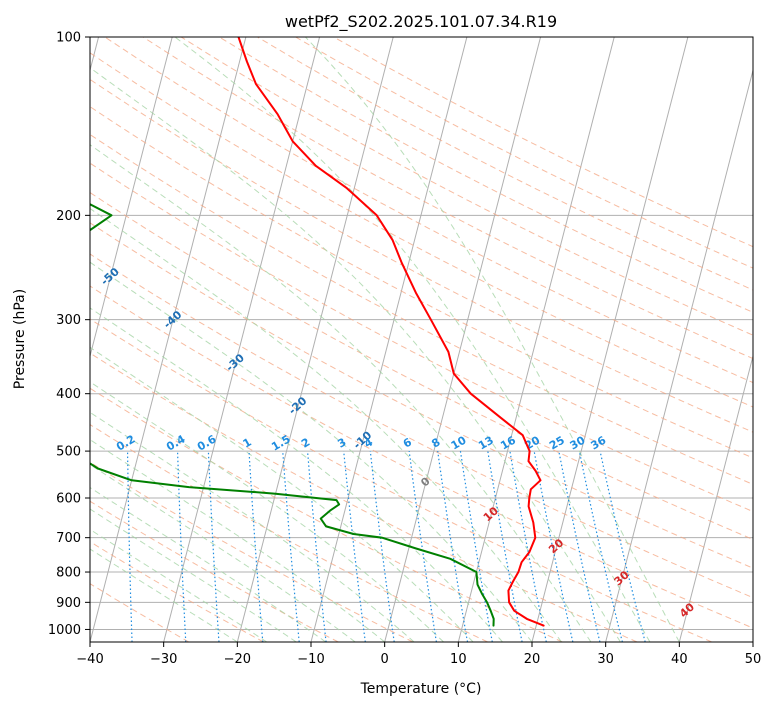  I want to click on x-tick-label: 0, so click(385, 659).